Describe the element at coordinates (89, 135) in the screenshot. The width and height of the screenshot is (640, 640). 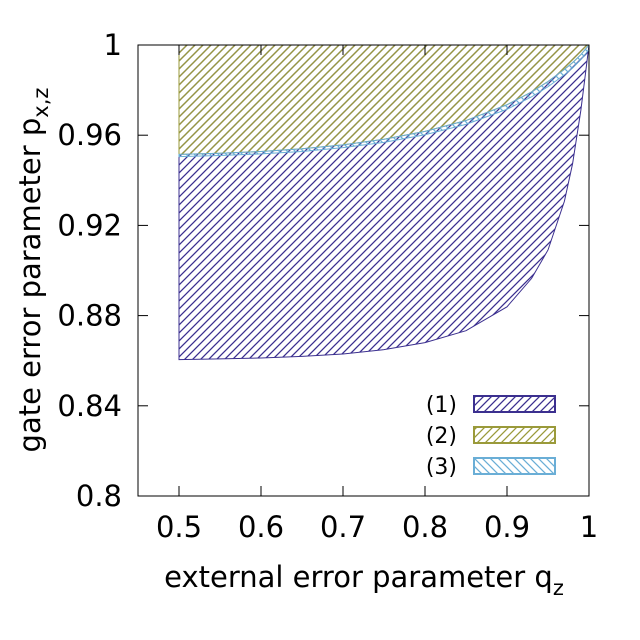
I see `y-tick-label: 0.96` at that location.